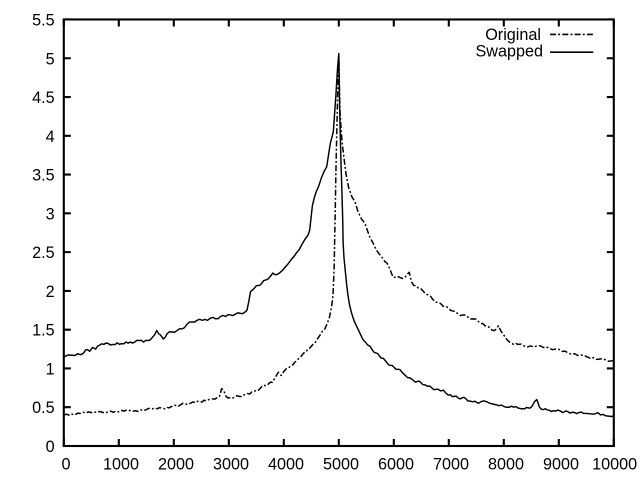 Image resolution: width=640 pixels, height=480 pixels. Describe the element at coordinates (50, 292) in the screenshot. I see `svg-text: 2` at that location.